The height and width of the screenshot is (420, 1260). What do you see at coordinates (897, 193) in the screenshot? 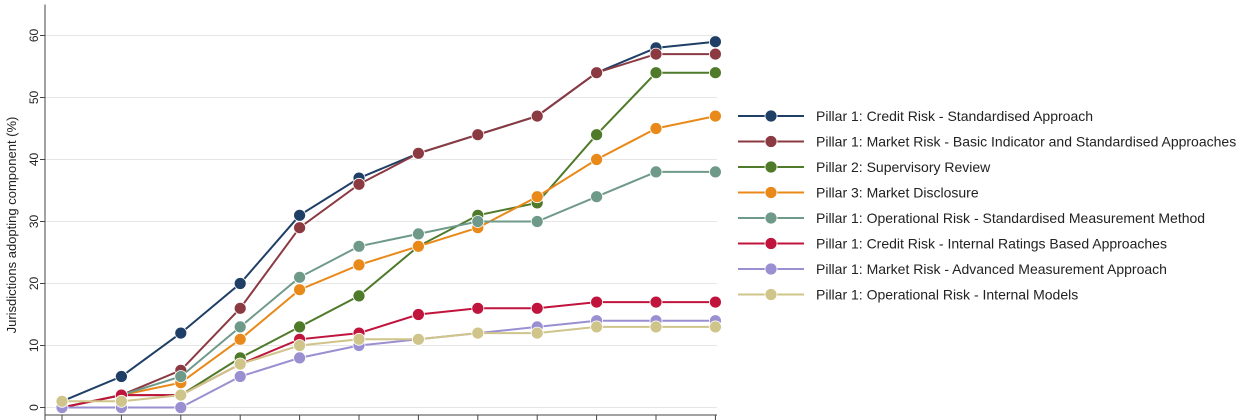
I see `legend-label: Pillar 3: Market Disclosure` at bounding box center [897, 193].